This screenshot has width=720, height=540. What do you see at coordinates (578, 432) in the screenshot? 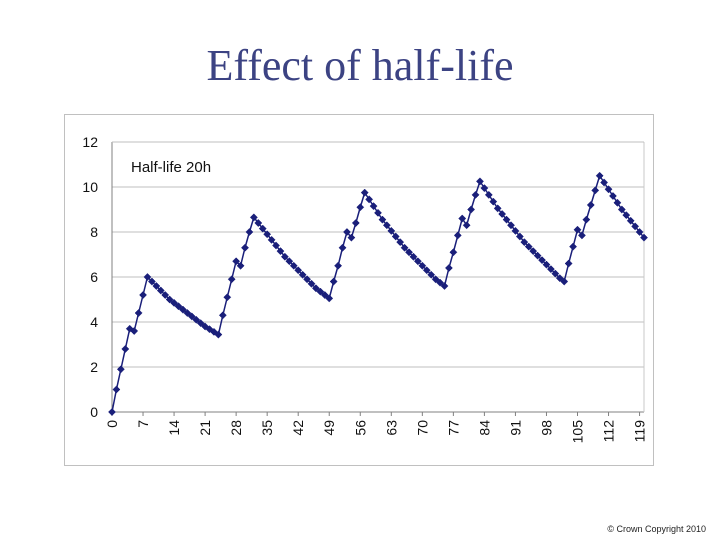
I see `x-tick-label: 105` at bounding box center [578, 432].